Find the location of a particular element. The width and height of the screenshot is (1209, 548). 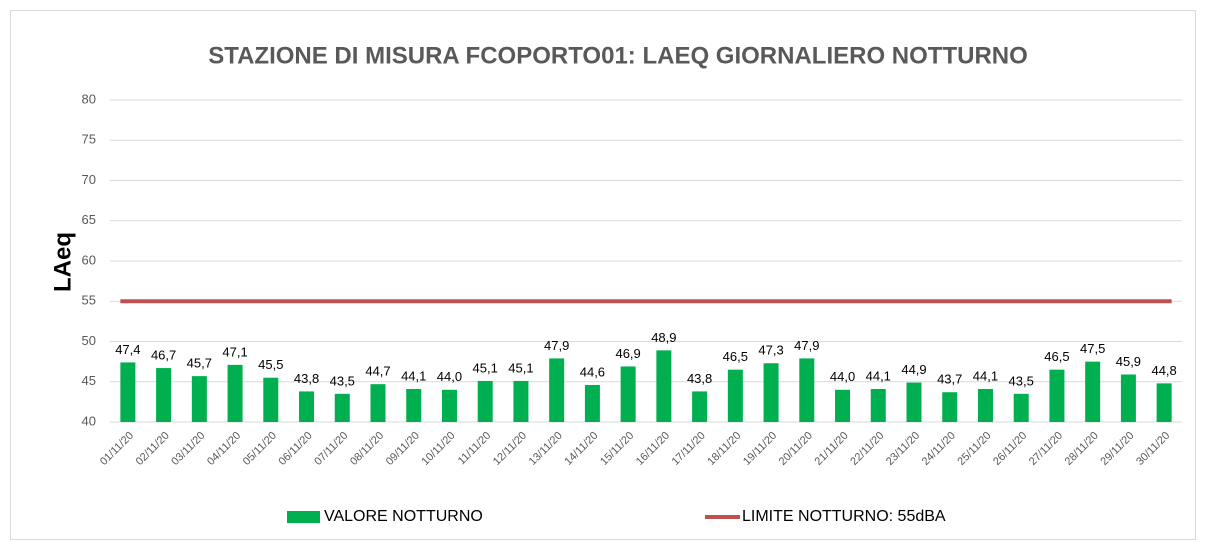

data-label: 44,6 is located at coordinates (592, 371).